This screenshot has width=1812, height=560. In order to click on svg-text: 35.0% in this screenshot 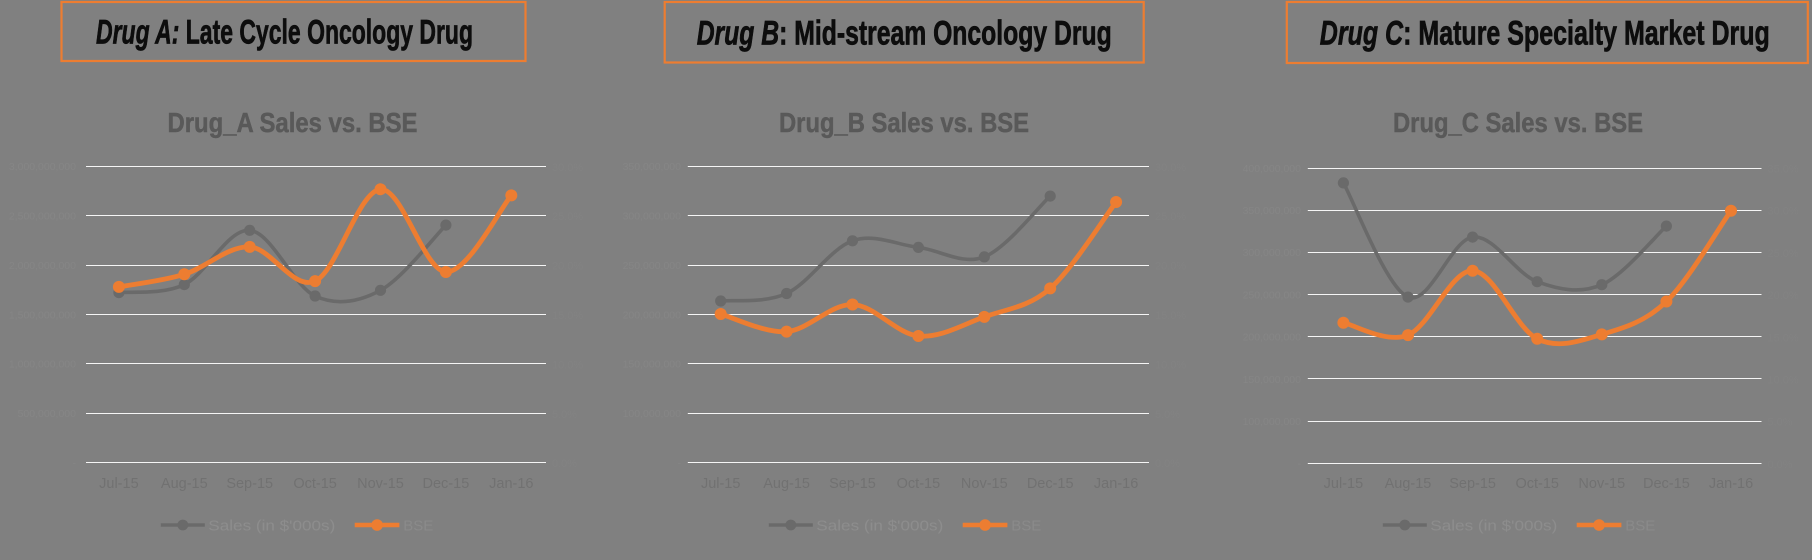, I will do `click(1783, 170)`.